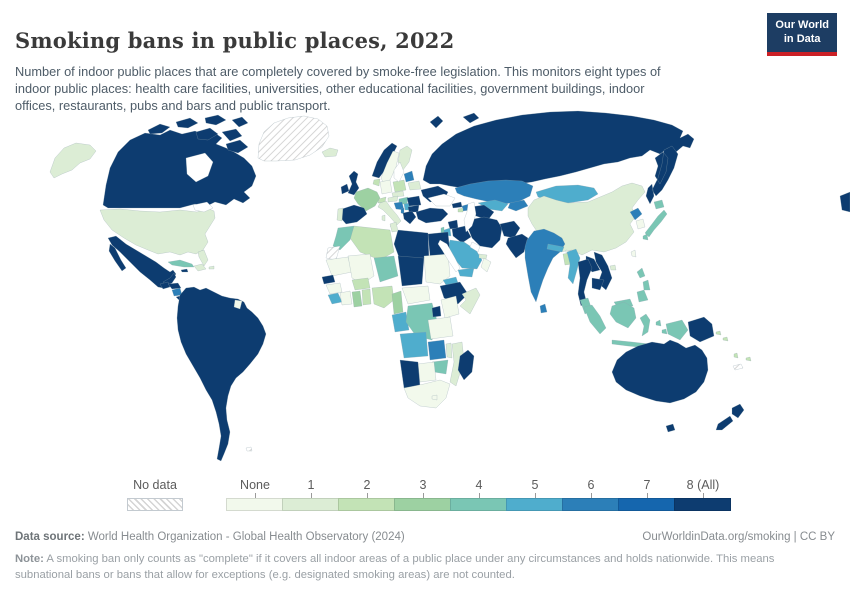  Describe the element at coordinates (485, 232) in the screenshot. I see `country-iran` at that location.